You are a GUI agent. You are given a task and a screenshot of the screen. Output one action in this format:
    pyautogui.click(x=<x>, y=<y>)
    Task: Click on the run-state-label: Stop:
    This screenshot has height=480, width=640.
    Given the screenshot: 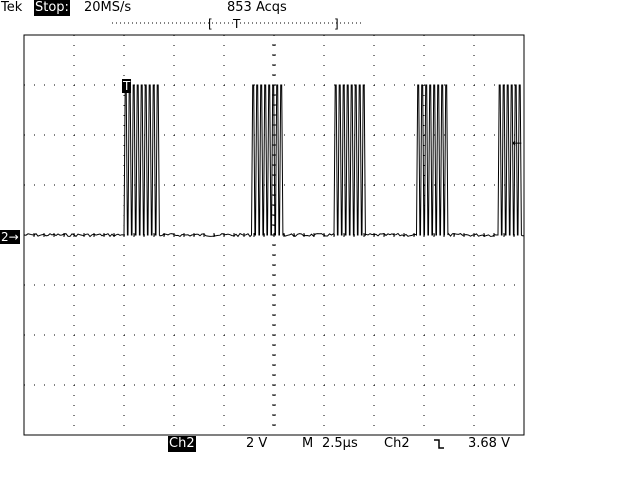 What is the action you would take?
    pyautogui.click(x=52, y=8)
    